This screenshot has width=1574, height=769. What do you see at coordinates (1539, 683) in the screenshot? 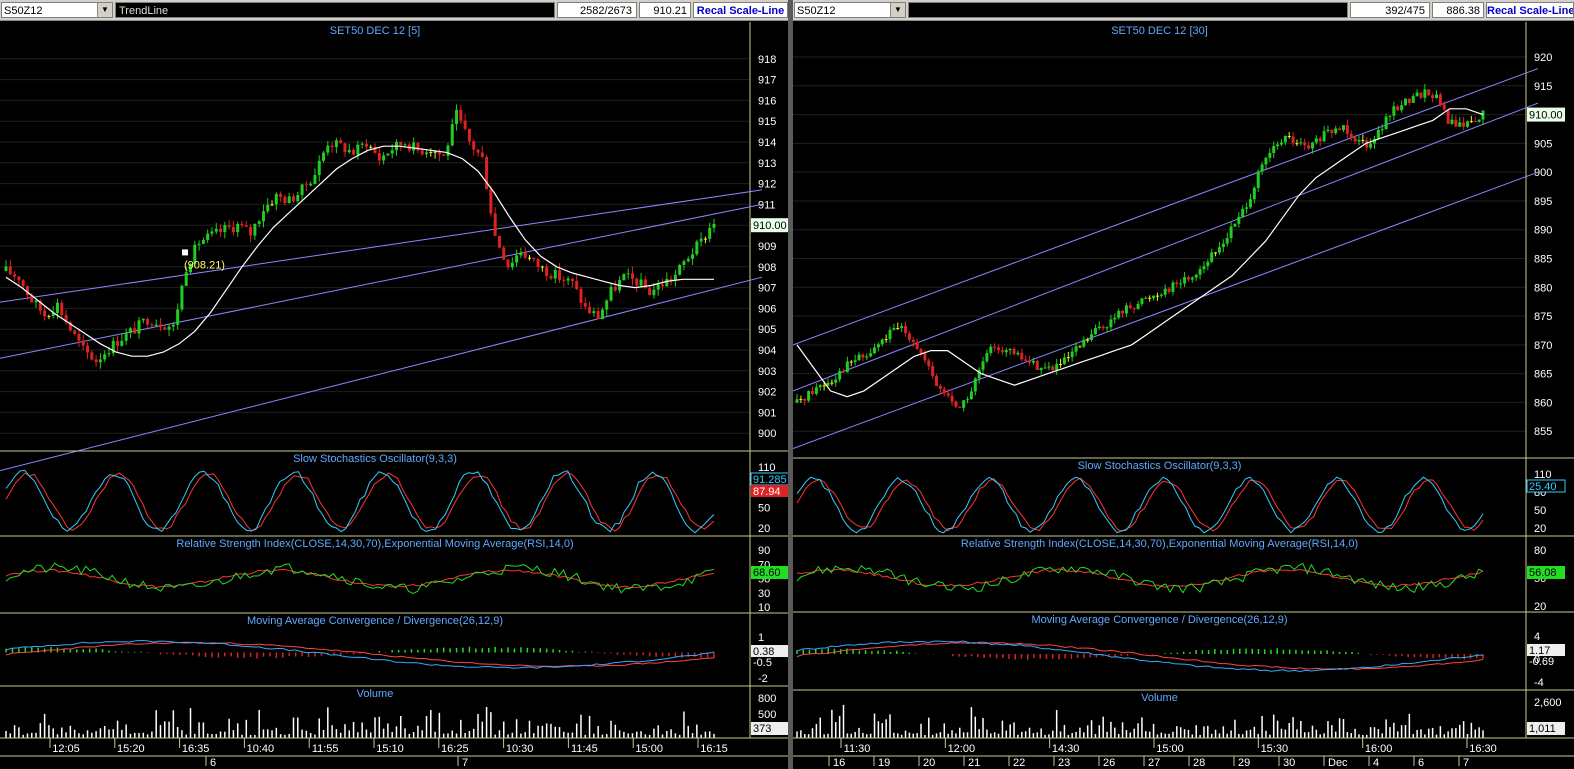
I see `macd-tick-label: -4` at bounding box center [1539, 683].